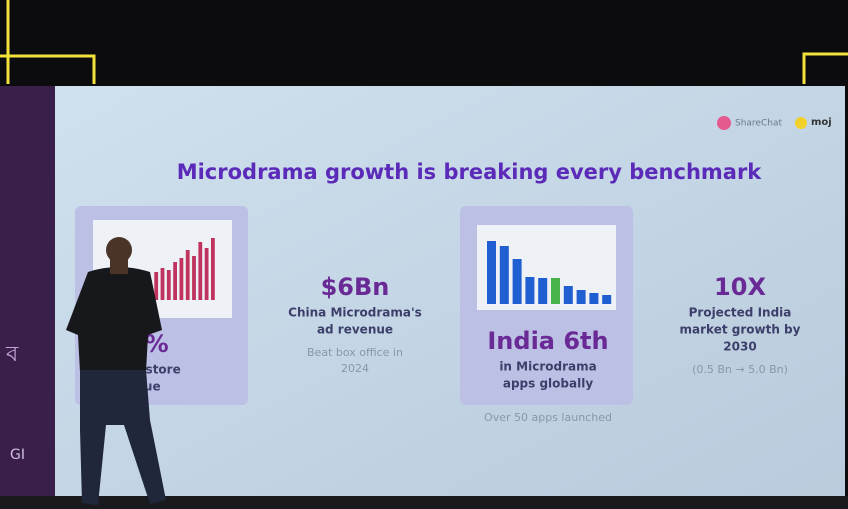  I want to click on side-glyph: ব, so click(12, 354).